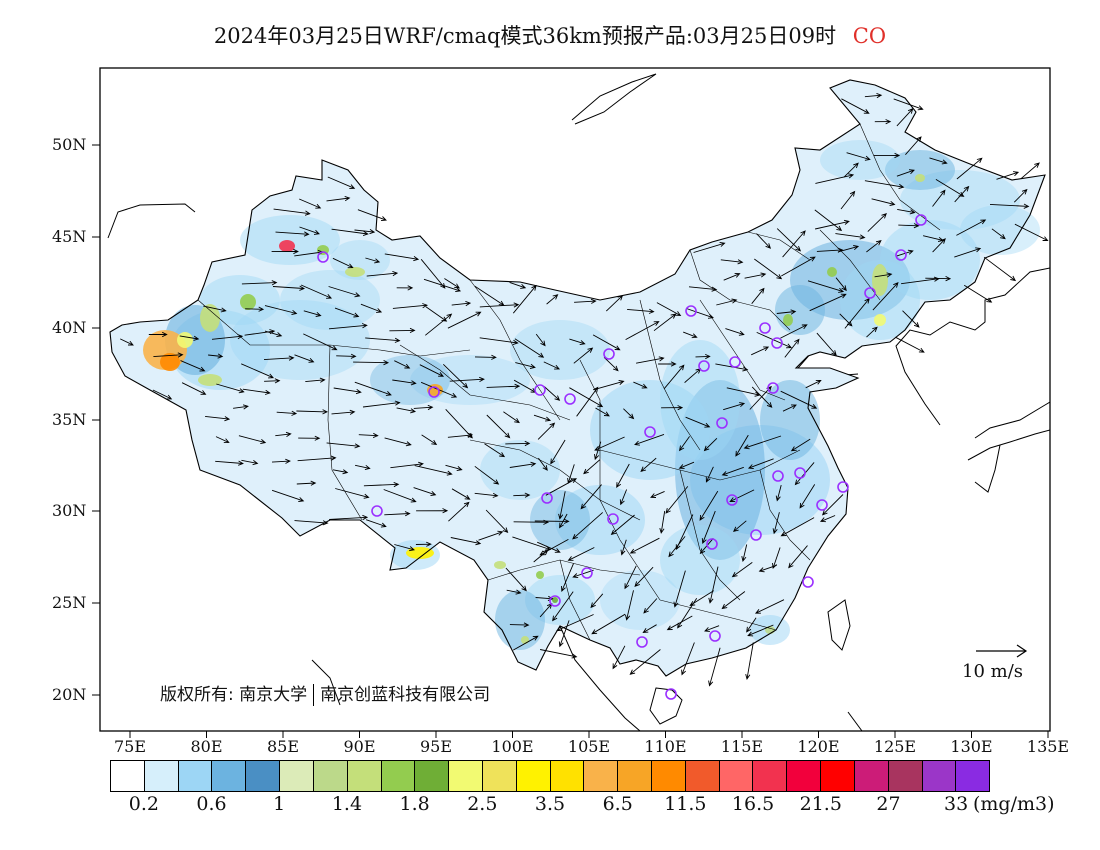  I want to click on legend-label: 21.5, so click(820, 804).